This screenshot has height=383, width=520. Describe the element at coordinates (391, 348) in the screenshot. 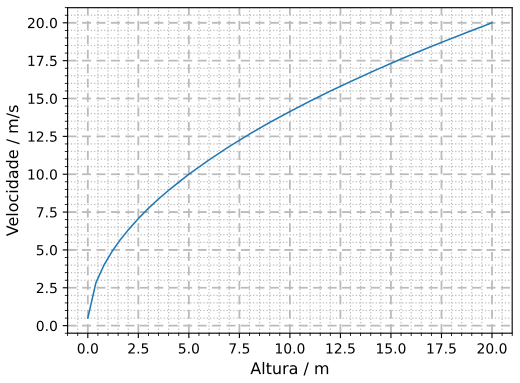

I see `x-tick-label: 15.0` at that location.